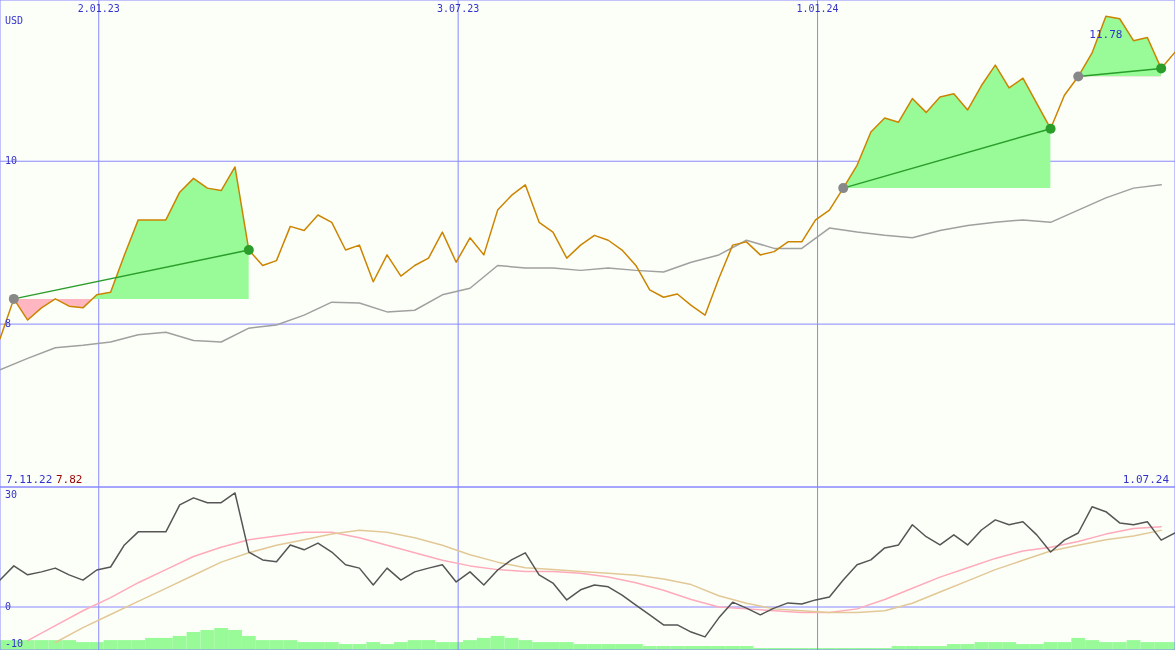 Image resolution: width=1175 pixels, height=650 pixels. What do you see at coordinates (817, 8) in the screenshot?
I see `x-tick-label: 1.01.24` at bounding box center [817, 8].